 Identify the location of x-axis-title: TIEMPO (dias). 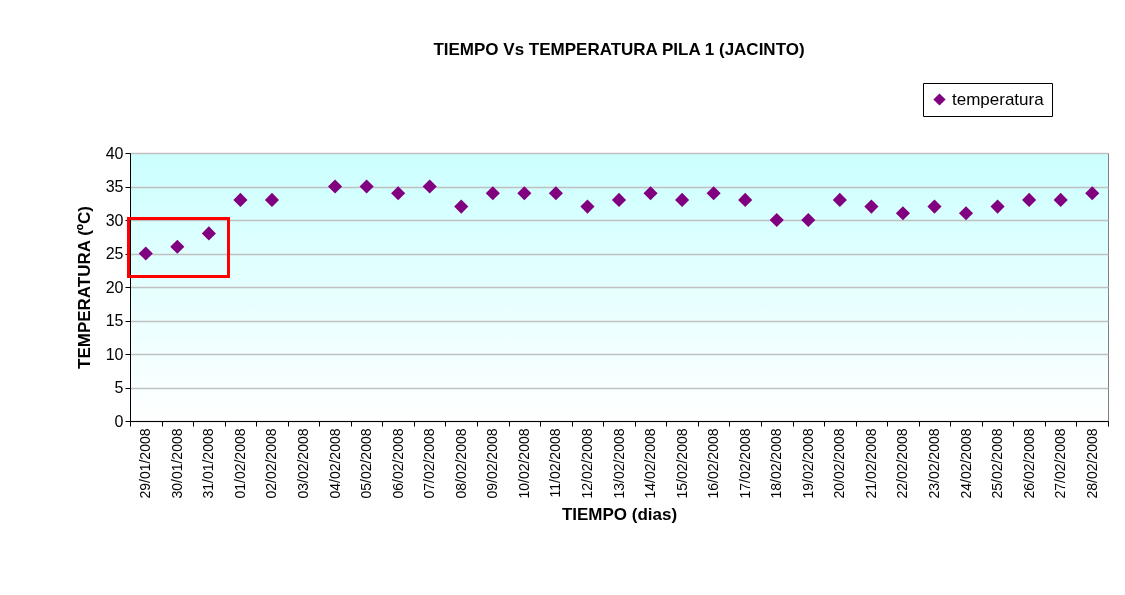
(619, 514).